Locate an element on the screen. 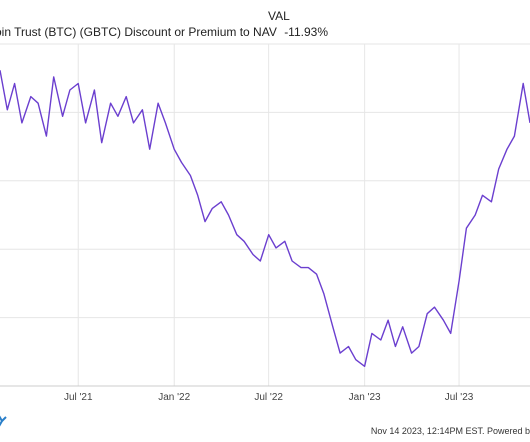  current-value: -11.93% is located at coordinates (306, 32).